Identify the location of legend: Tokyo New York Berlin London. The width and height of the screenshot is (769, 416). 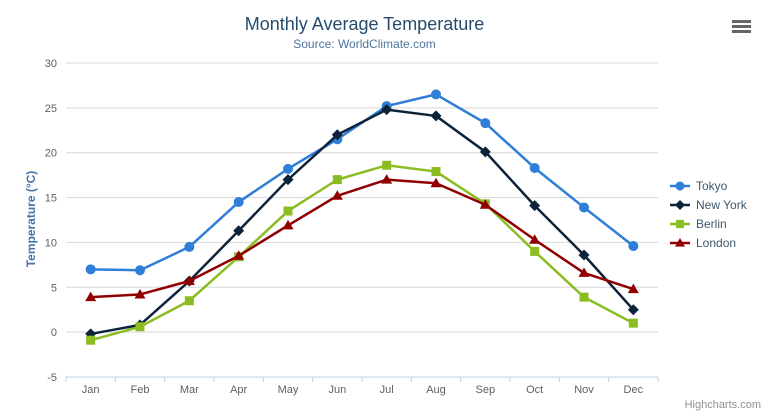
(708, 214).